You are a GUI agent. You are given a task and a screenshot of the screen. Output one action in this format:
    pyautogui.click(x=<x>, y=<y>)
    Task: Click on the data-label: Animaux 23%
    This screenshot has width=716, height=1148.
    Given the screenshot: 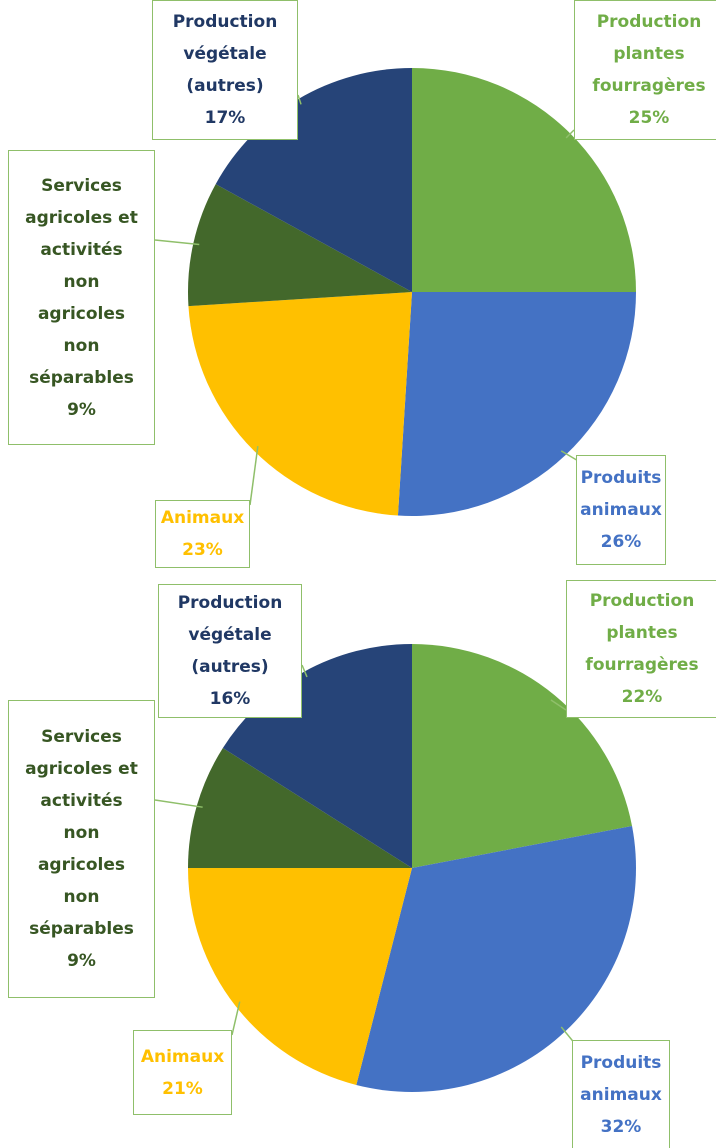 What is the action you would take?
    pyautogui.click(x=202, y=534)
    